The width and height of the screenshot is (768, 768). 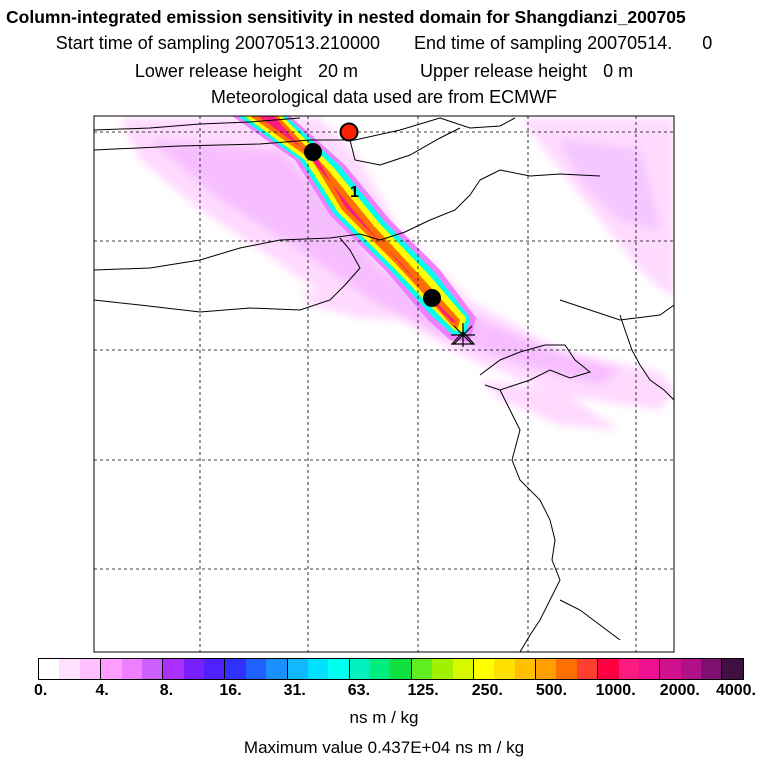 I want to click on plume-core, so click(x=357, y=219).